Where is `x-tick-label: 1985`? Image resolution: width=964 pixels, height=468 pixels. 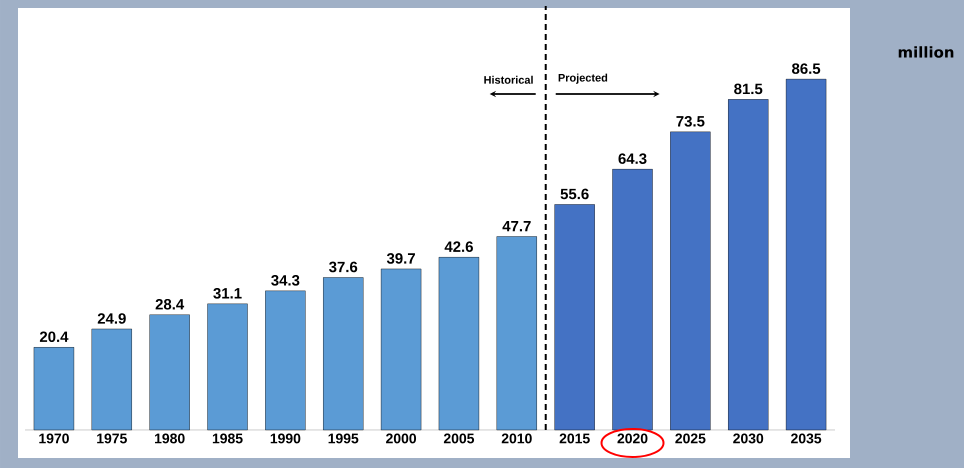 x-tick-label: 1985 is located at coordinates (227, 438).